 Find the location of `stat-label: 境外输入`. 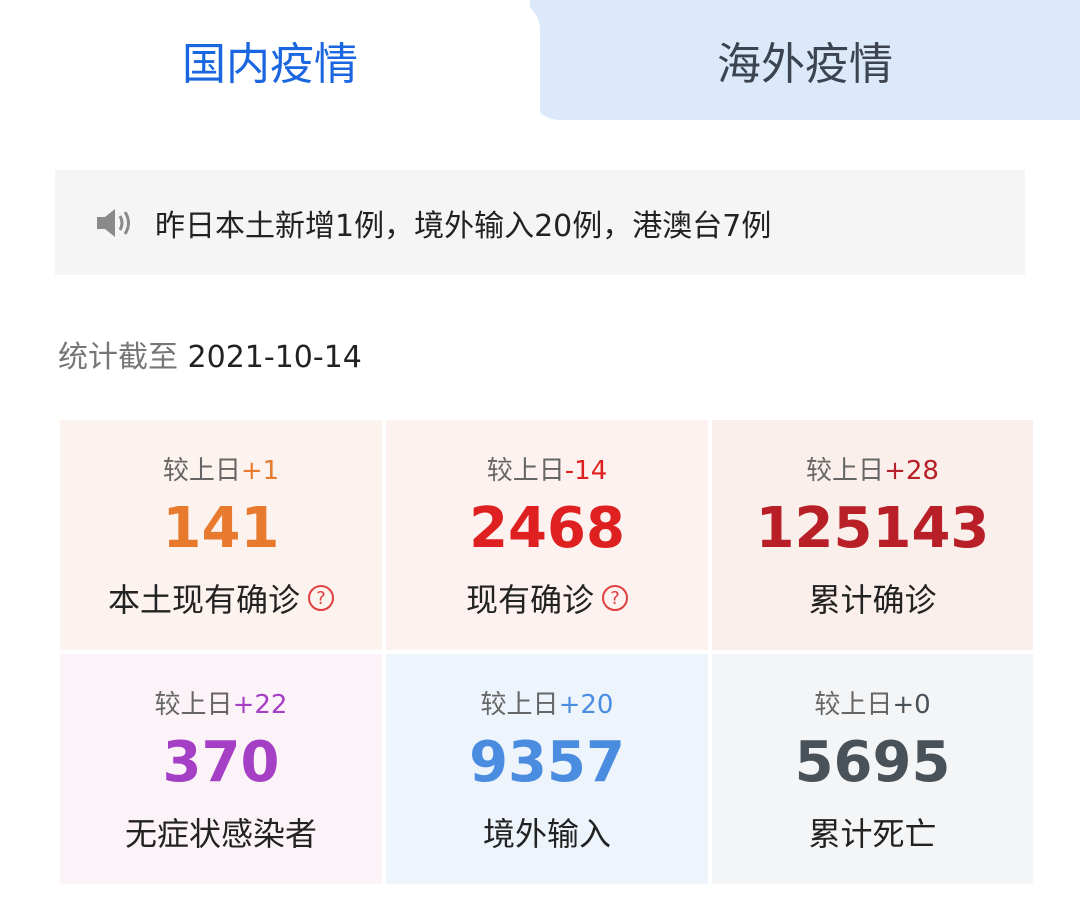

stat-label: 境外输入 is located at coordinates (546, 834).